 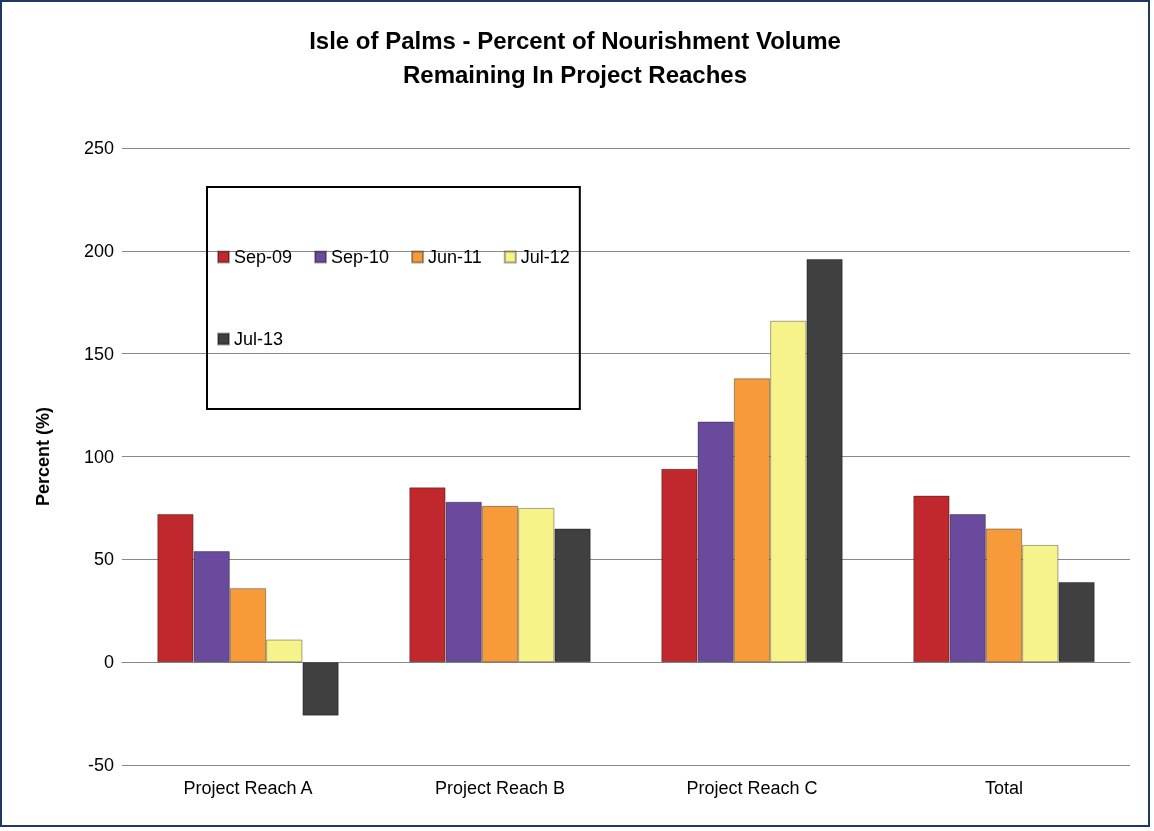 What do you see at coordinates (455, 257) in the screenshot?
I see `legend-label: Jun-11` at bounding box center [455, 257].